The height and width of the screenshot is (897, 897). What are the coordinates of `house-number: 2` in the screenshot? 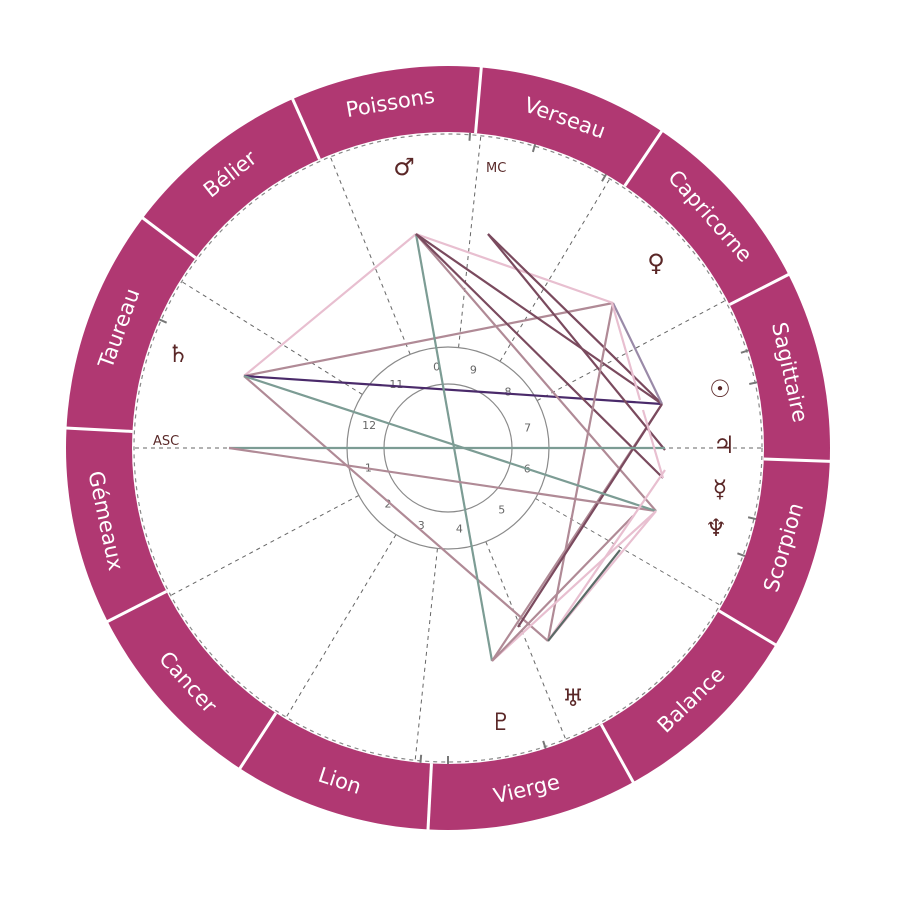 It's located at (388, 503).